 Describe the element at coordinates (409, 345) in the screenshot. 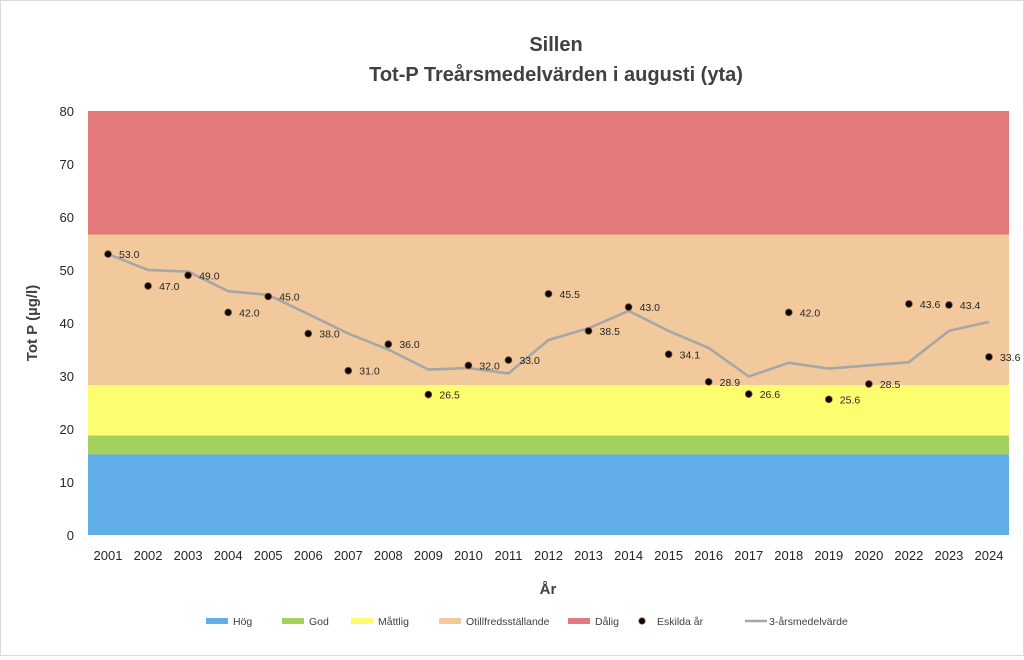

I see `data-label: 36.0` at that location.